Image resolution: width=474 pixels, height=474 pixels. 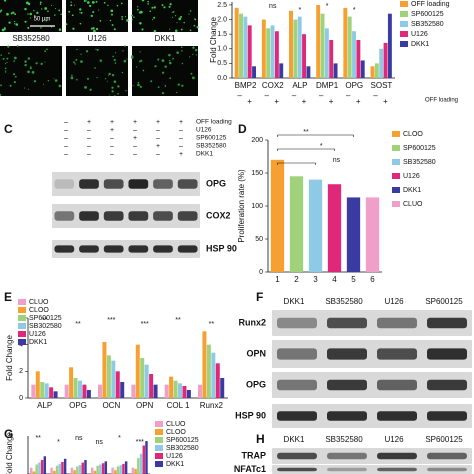 What do you see at coordinates (97, 38) in the screenshot?
I see `image-label: U126` at bounding box center [97, 38].